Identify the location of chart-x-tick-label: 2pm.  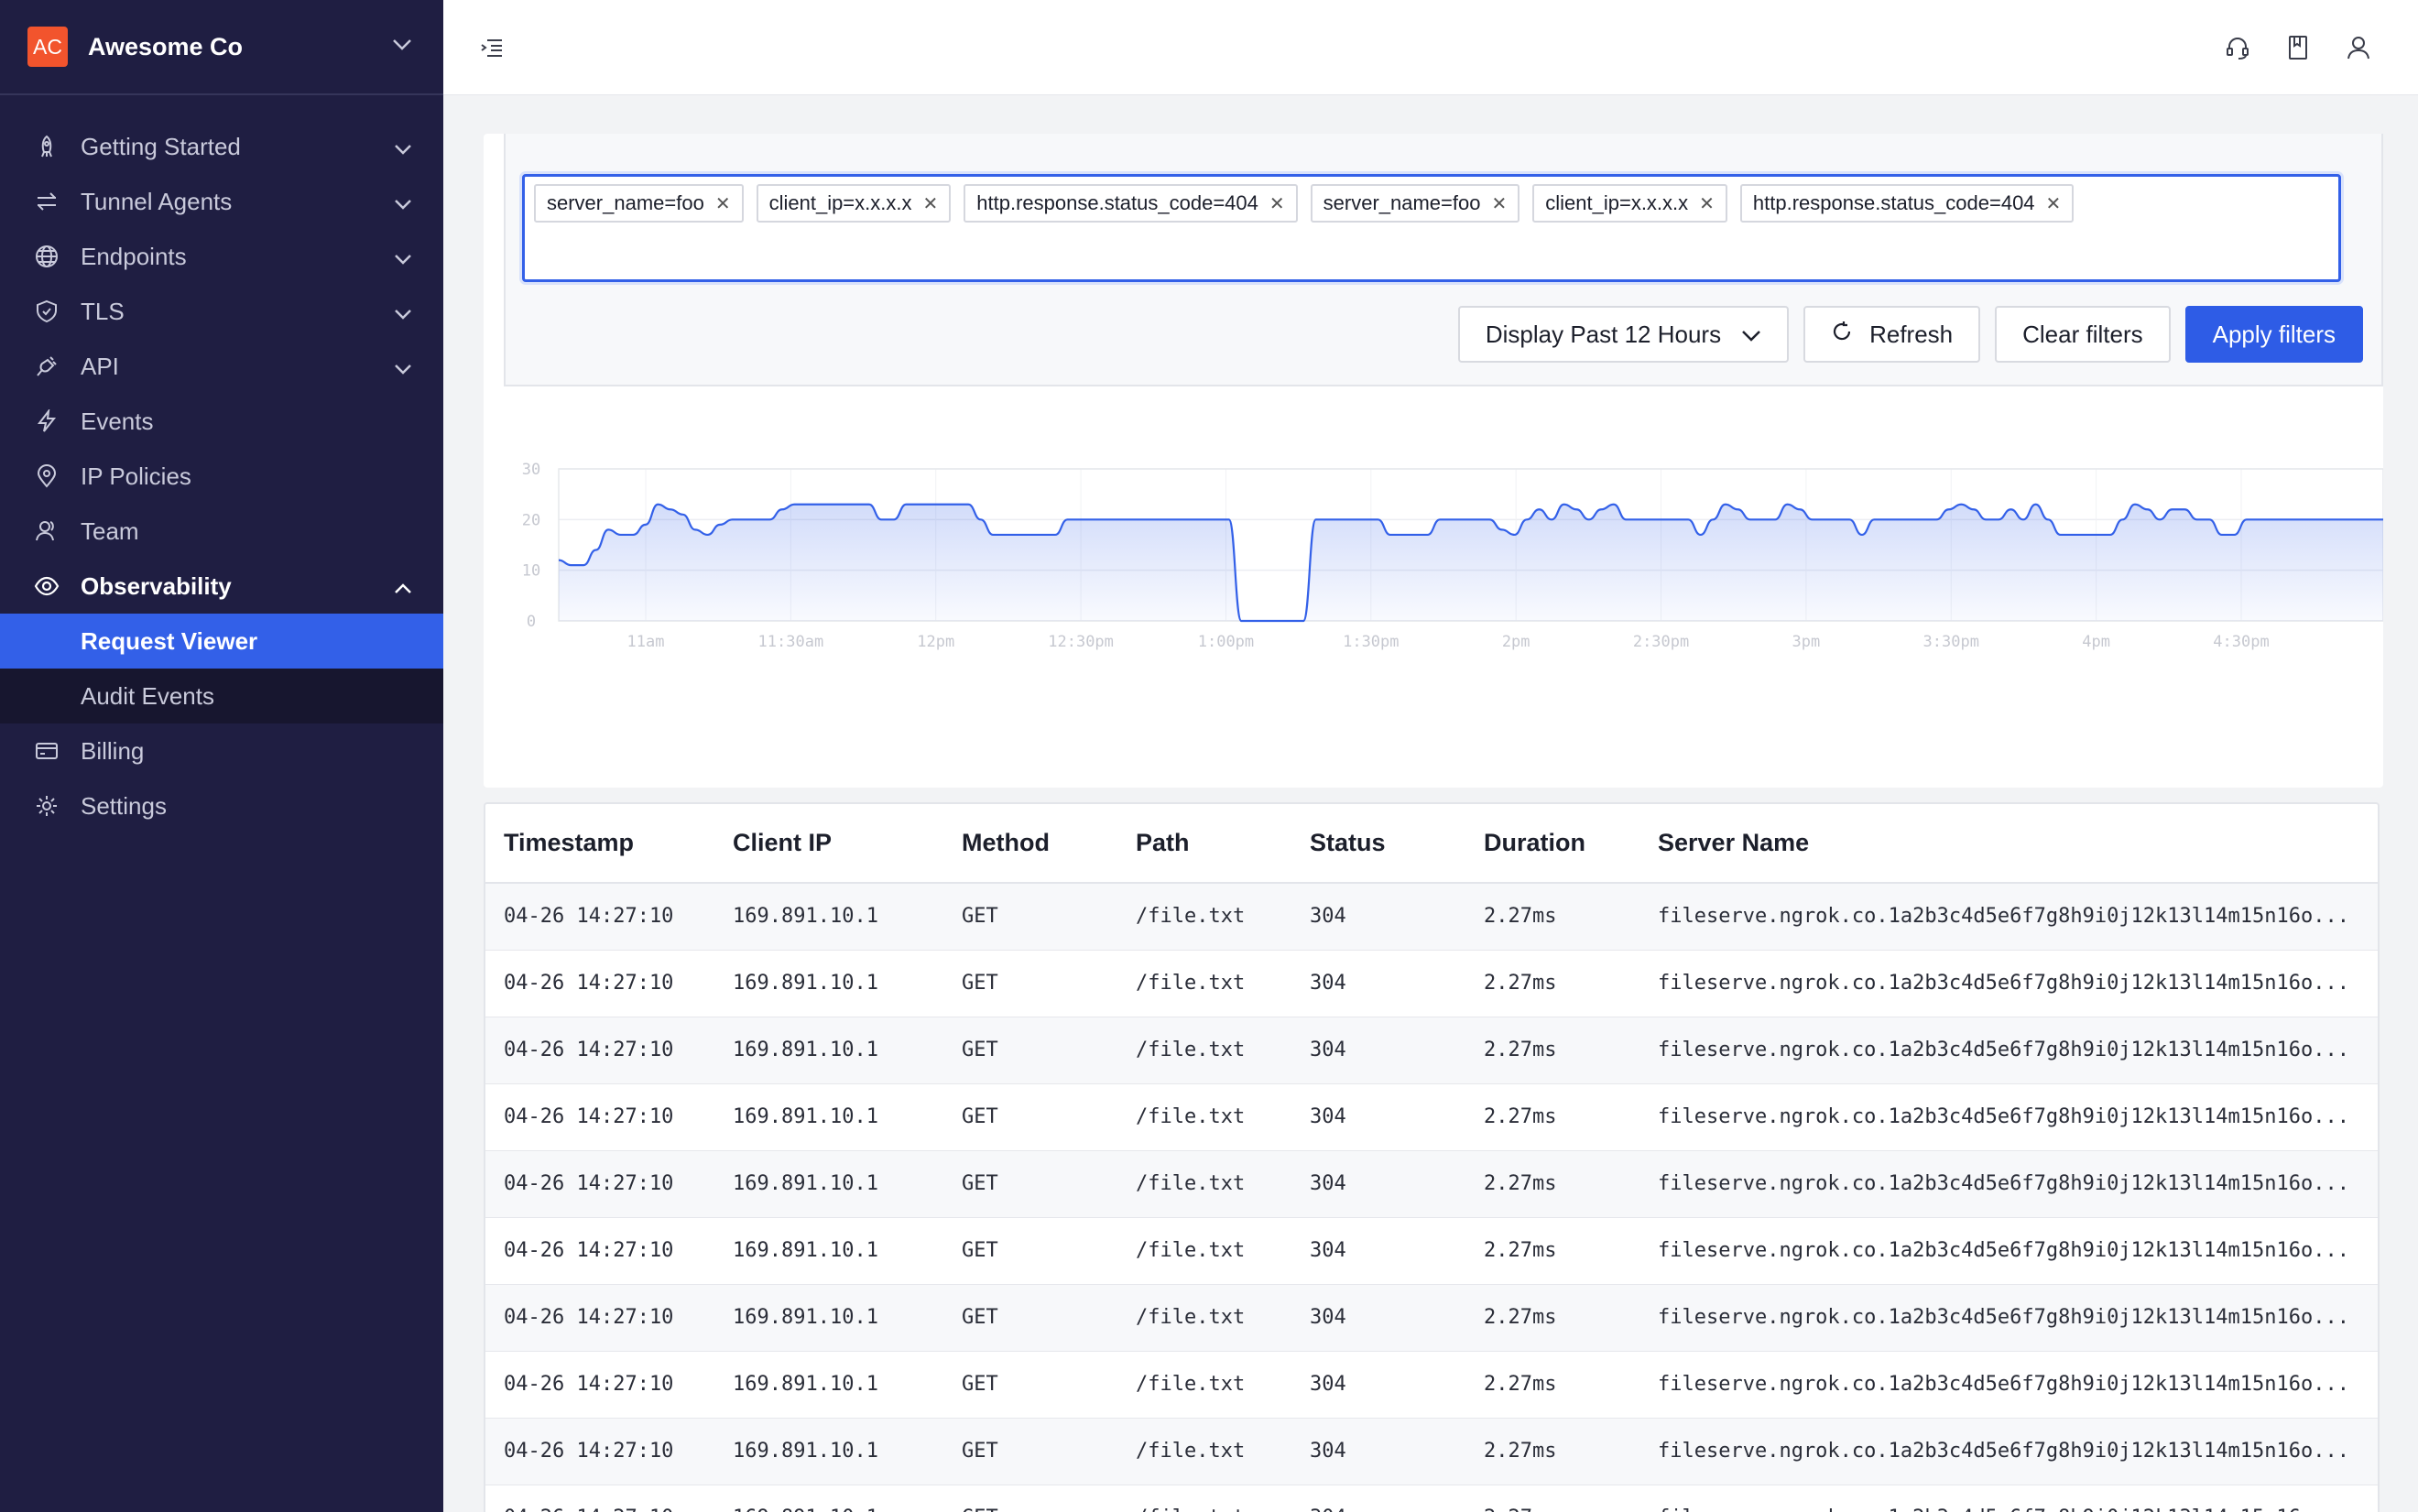
(1516, 642).